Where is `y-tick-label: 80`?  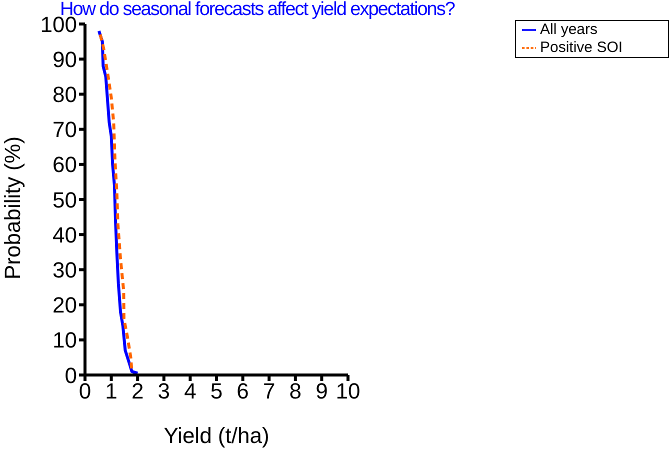
y-tick-label: 80 is located at coordinates (64, 95).